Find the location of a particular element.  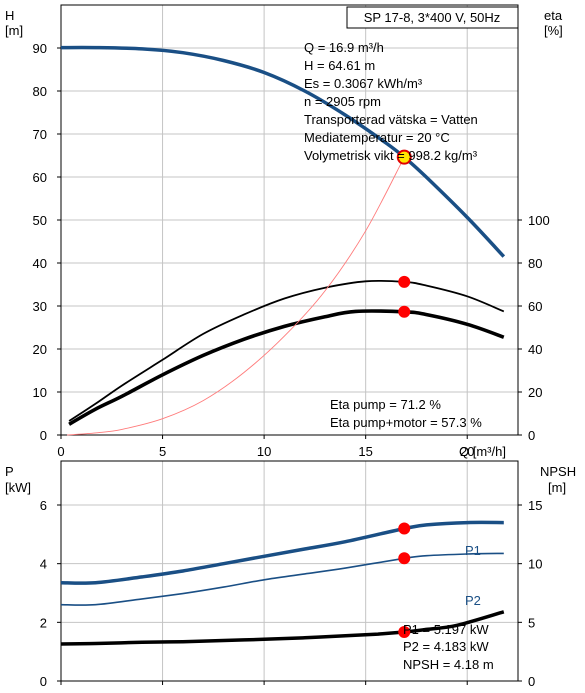

info-speed: n = 2905 rpm is located at coordinates (342, 101).